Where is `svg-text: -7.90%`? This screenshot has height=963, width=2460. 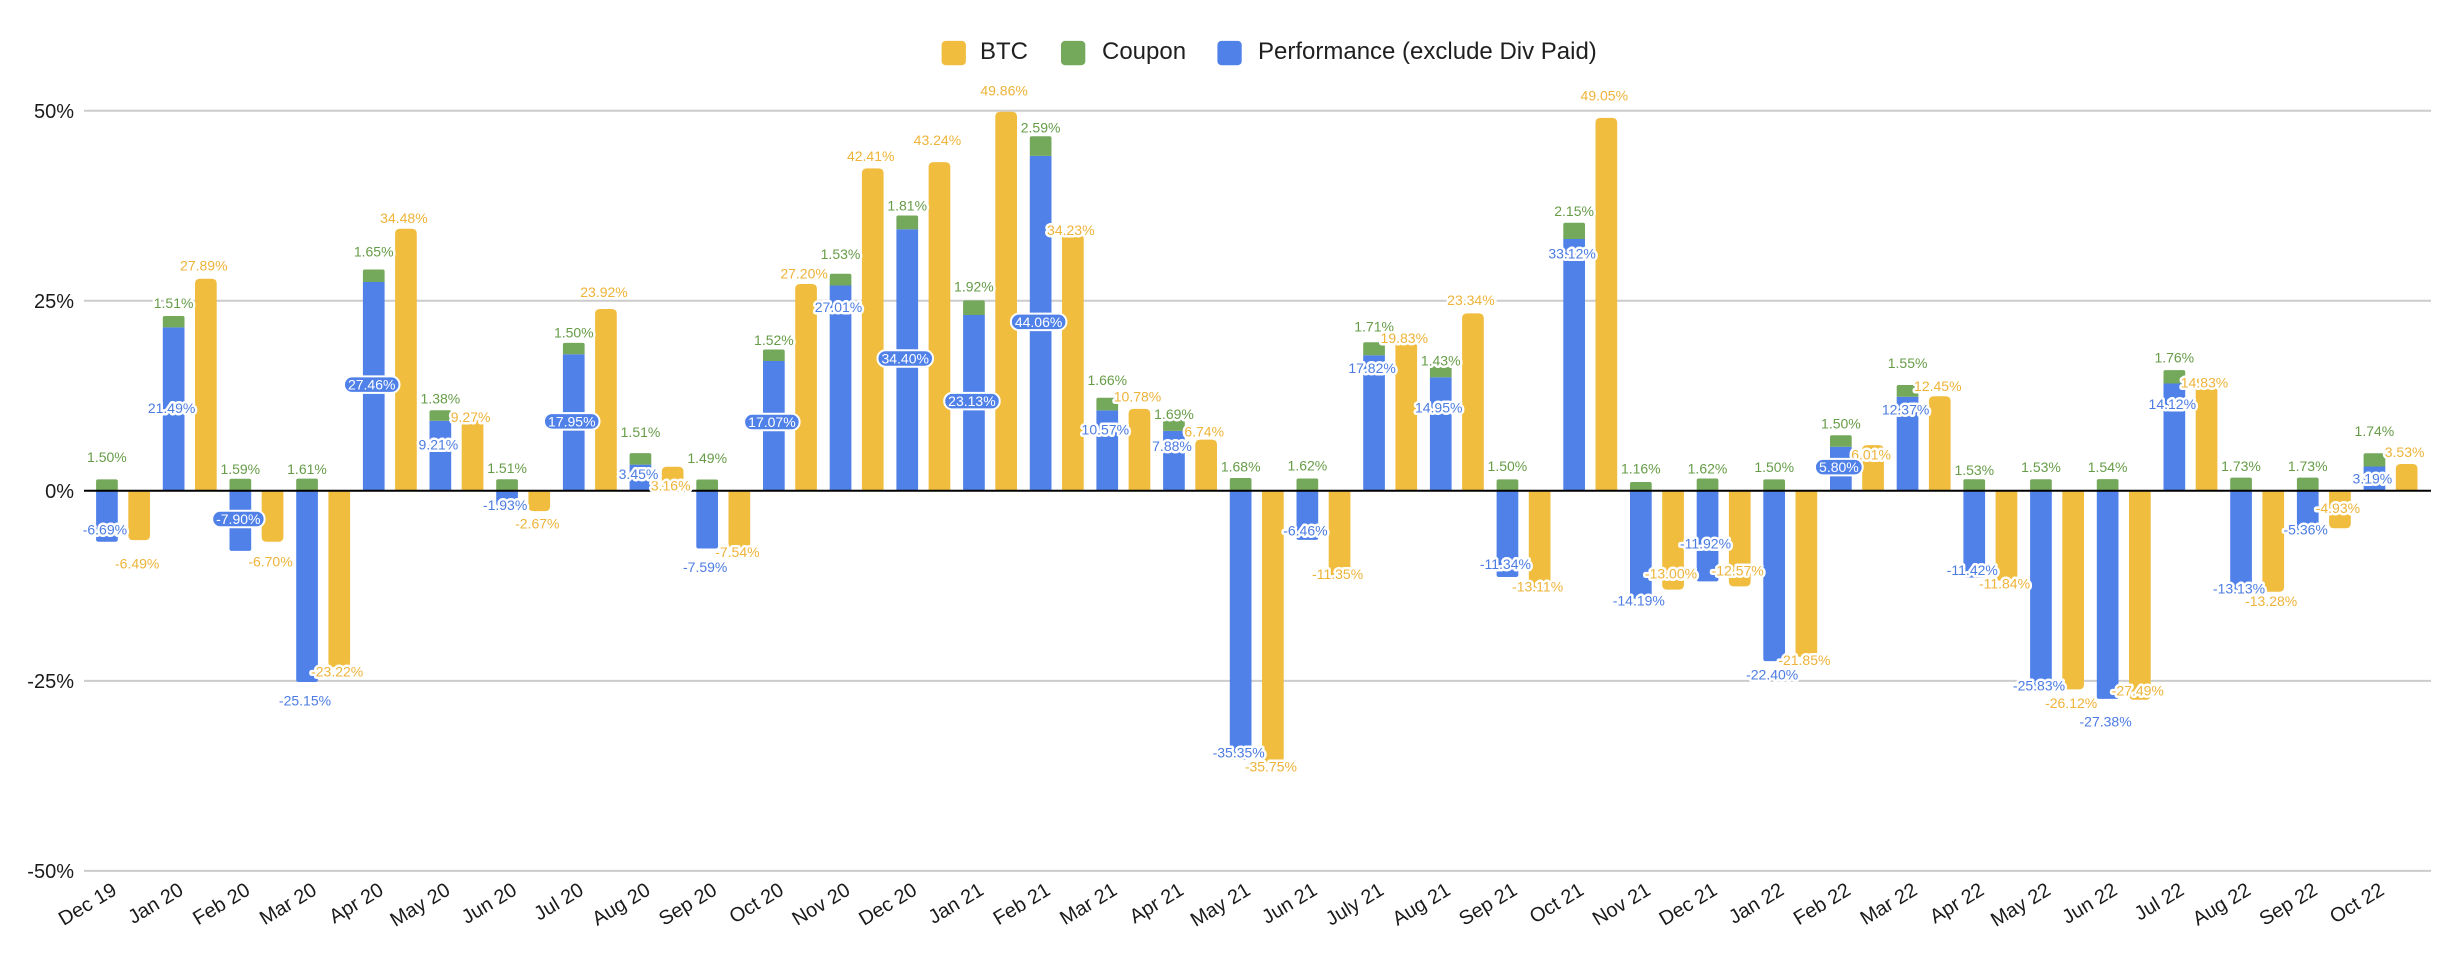 svg-text: -7.90% is located at coordinates (238, 519).